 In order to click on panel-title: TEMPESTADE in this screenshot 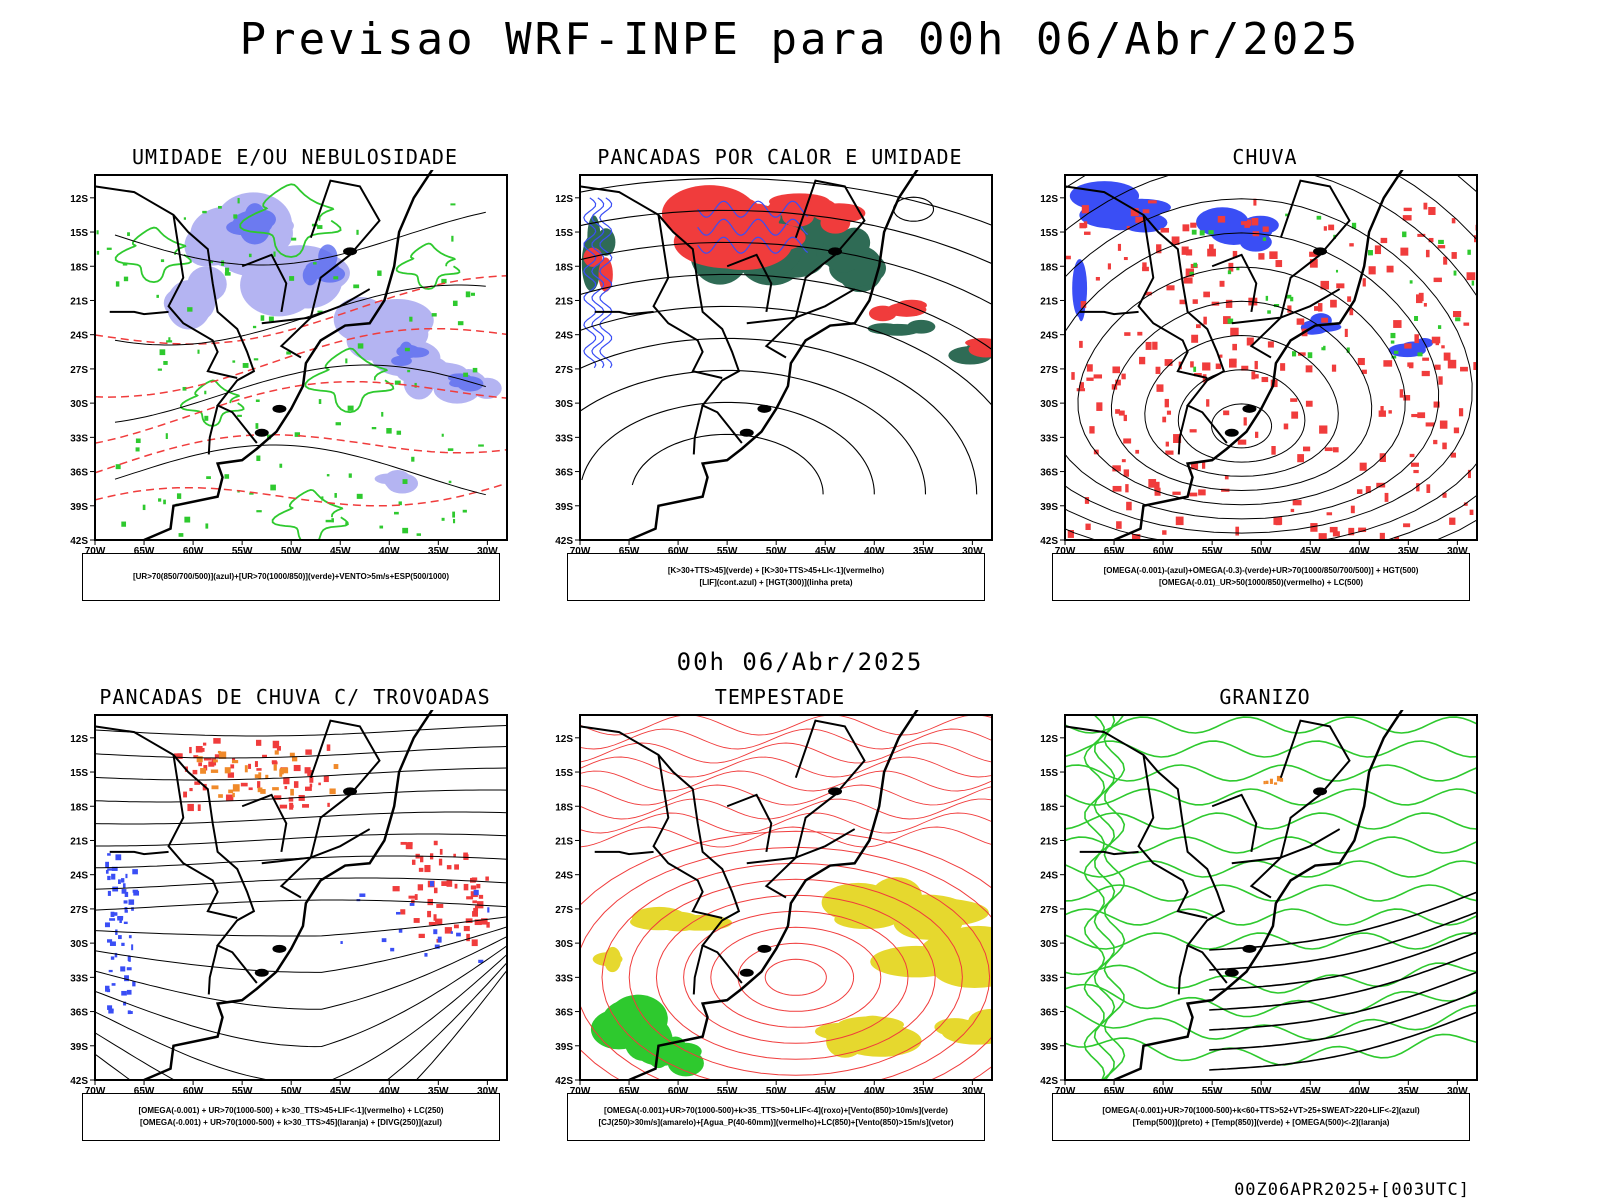, I will do `click(780, 697)`.